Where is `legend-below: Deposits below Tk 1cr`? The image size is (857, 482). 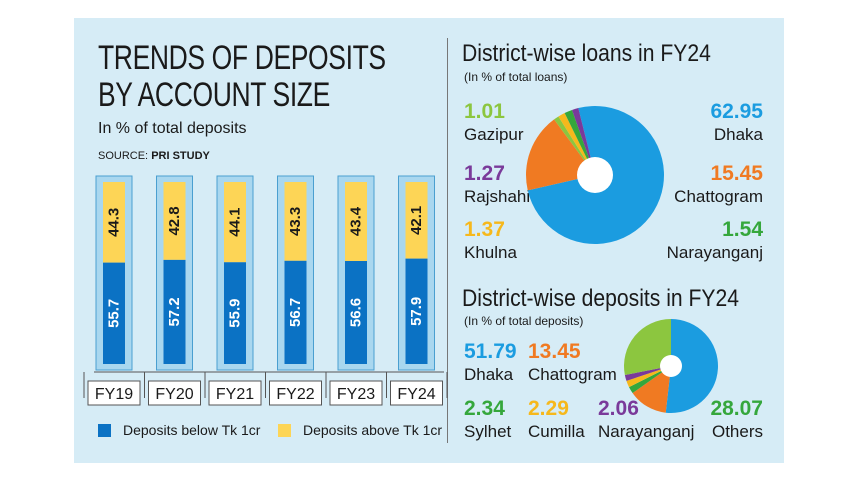 legend-below: Deposits below Tk 1cr is located at coordinates (179, 430).